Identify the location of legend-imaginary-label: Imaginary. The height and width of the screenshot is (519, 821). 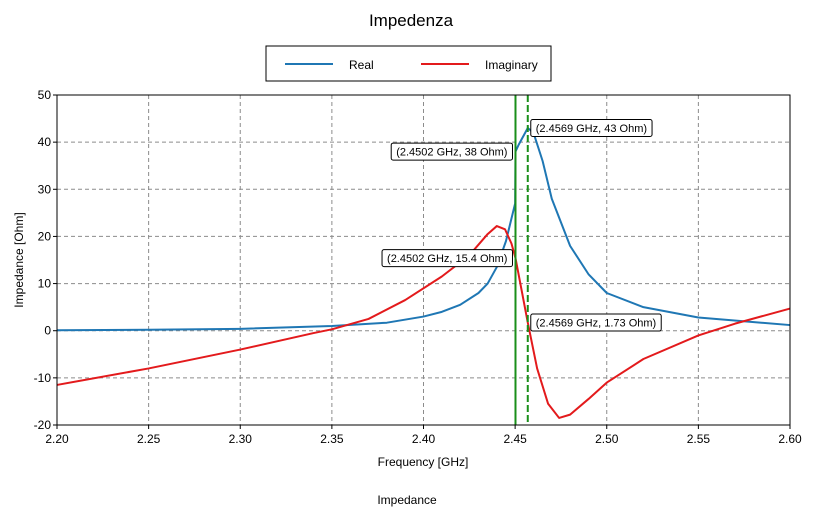
(511, 65).